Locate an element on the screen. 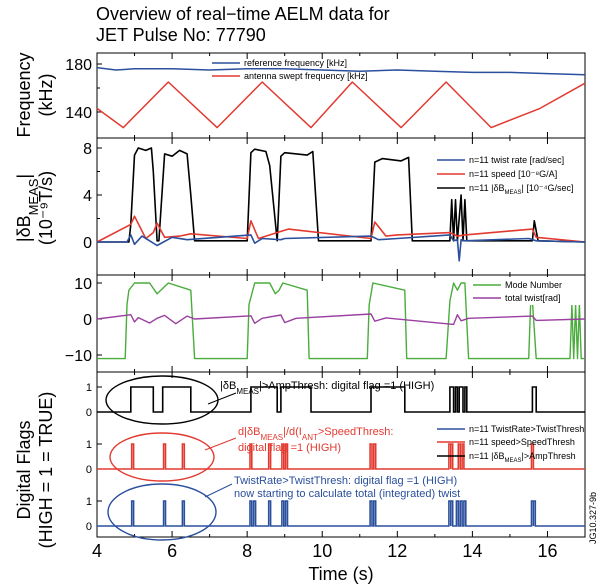 This screenshot has height=586, width=604. twist-ytick-label: 4 is located at coordinates (87, 196).